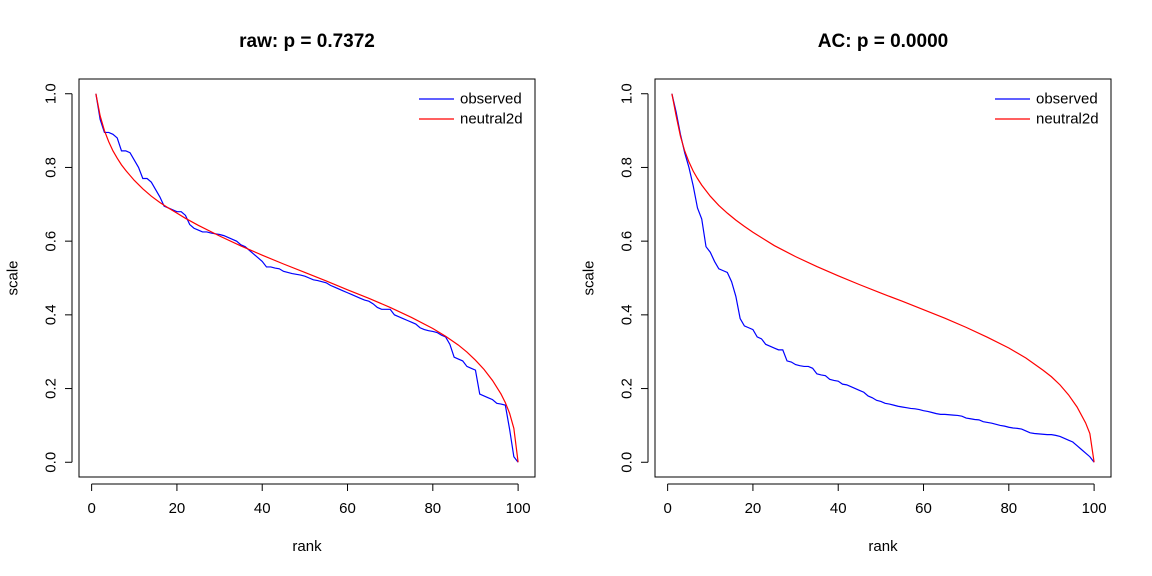 The width and height of the screenshot is (1152, 576). Describe the element at coordinates (307, 41) in the screenshot. I see `chart-title: raw: p = 0.7372` at that location.